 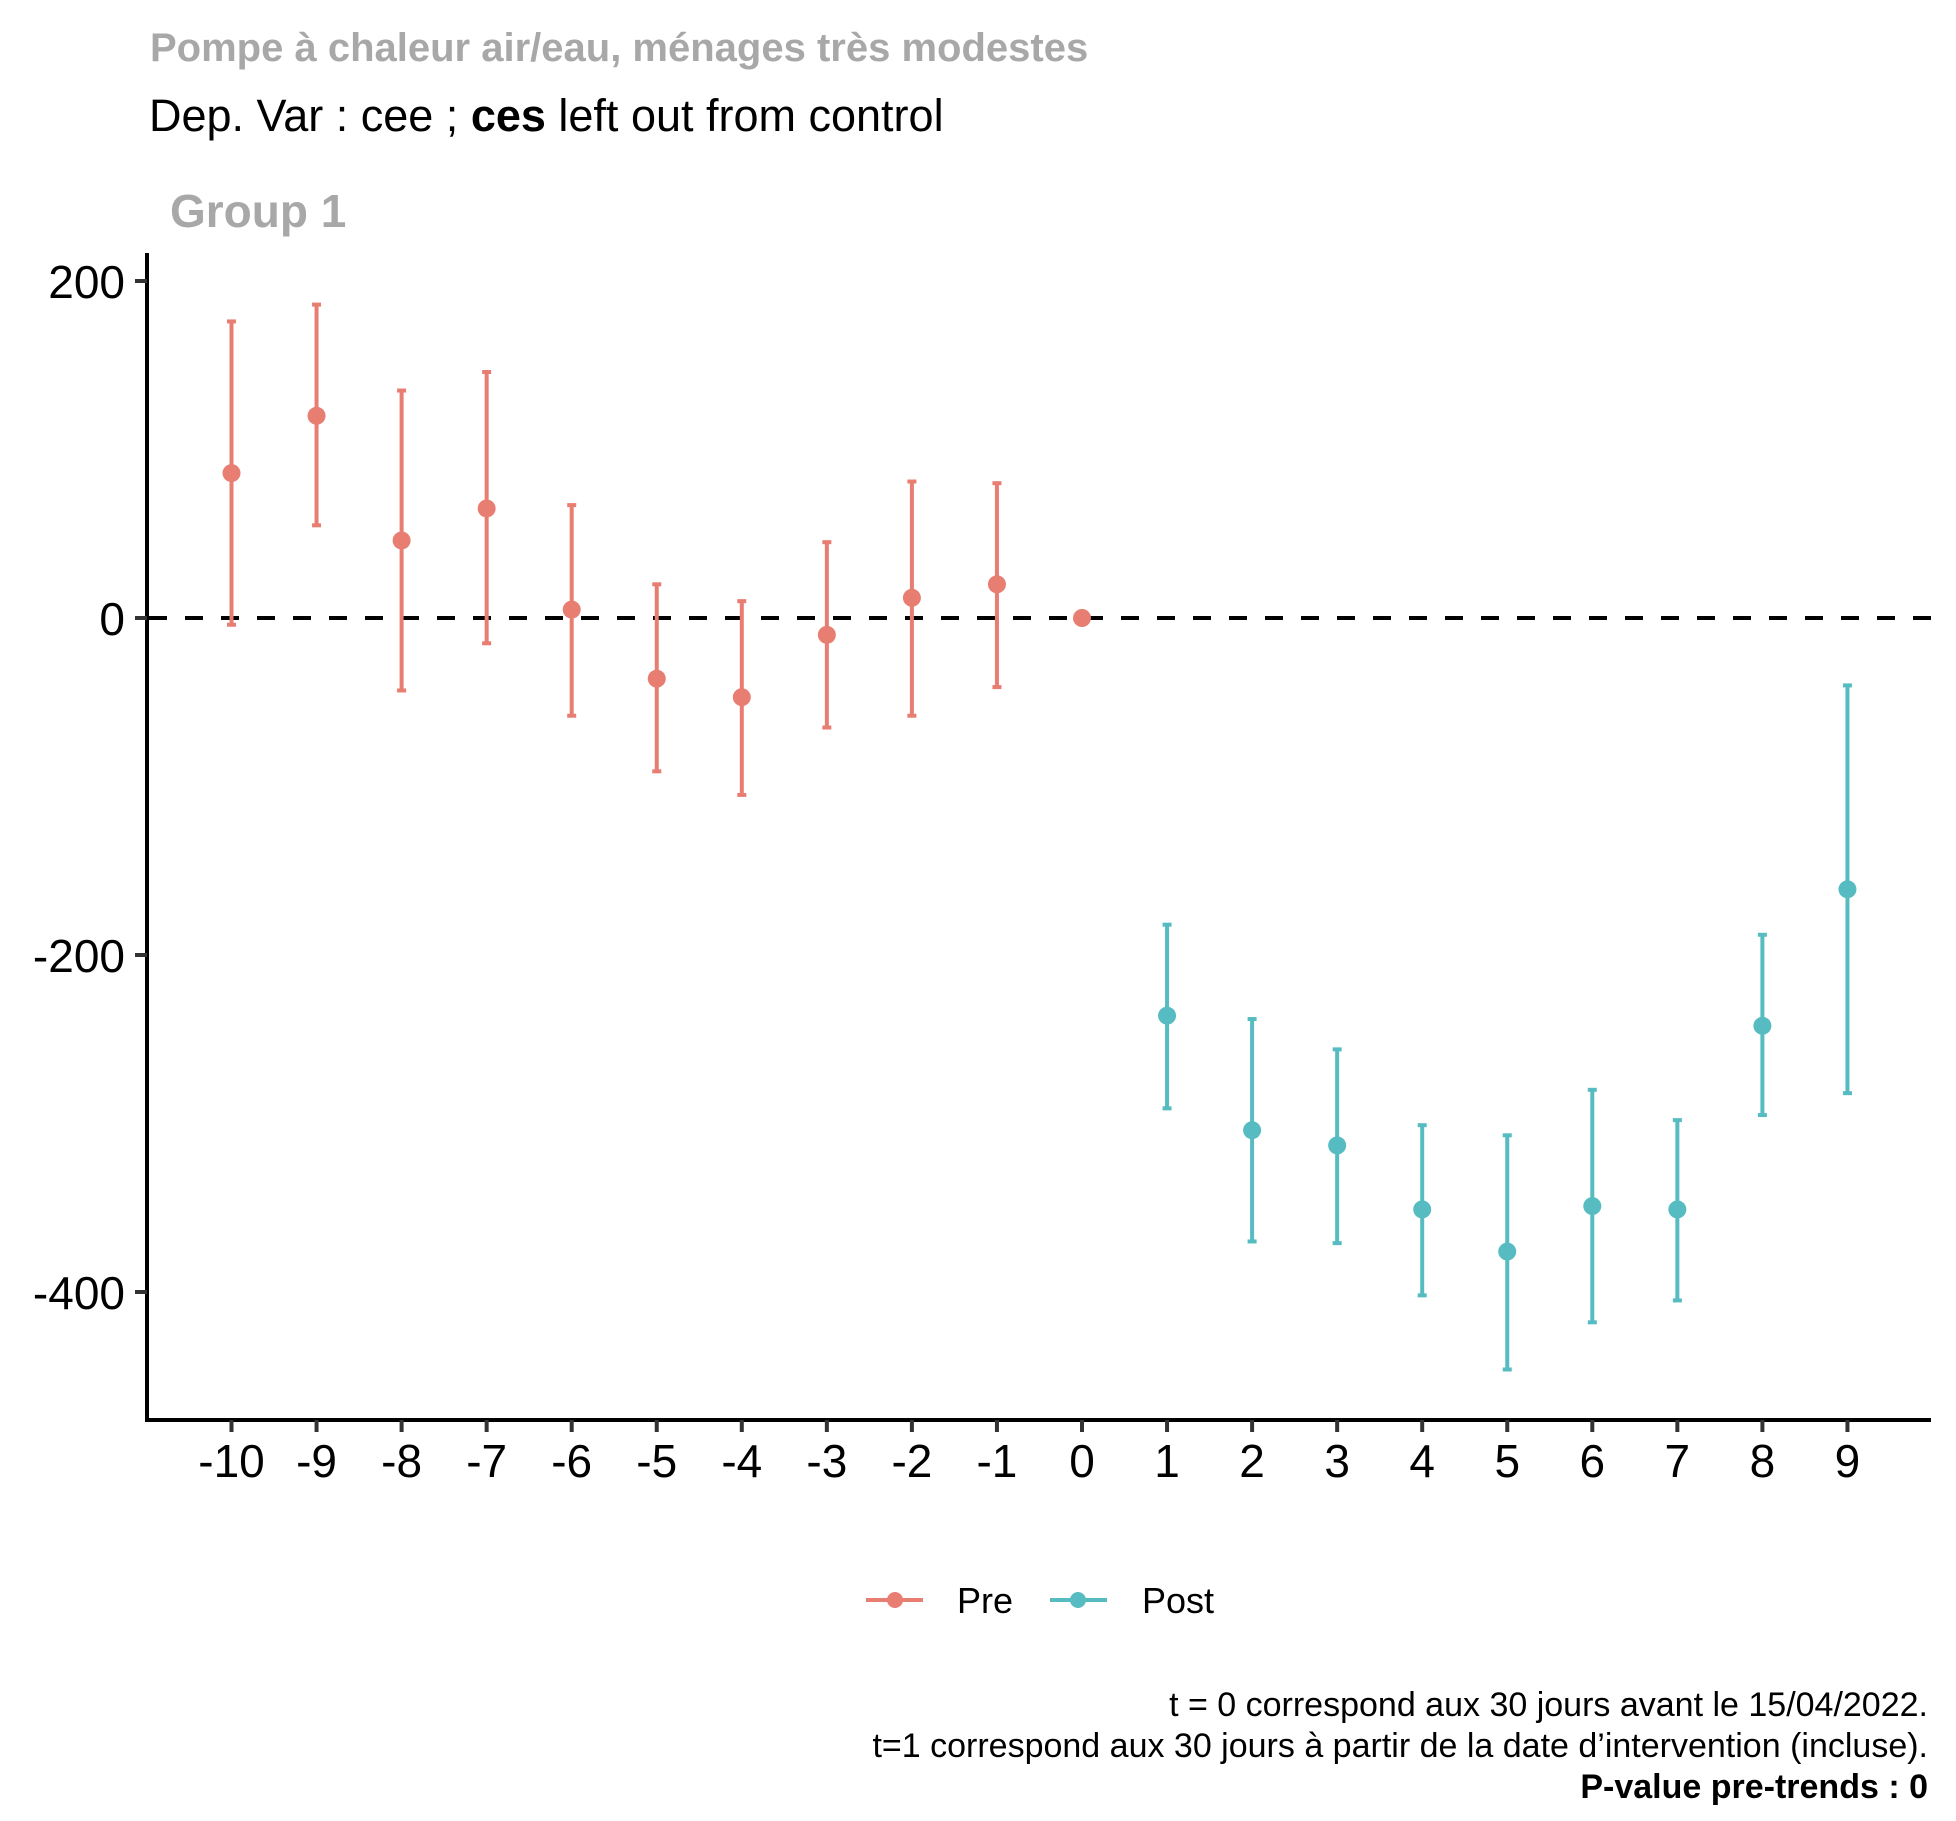 What do you see at coordinates (1082, 1461) in the screenshot?
I see `x-tick-label: 0` at bounding box center [1082, 1461].